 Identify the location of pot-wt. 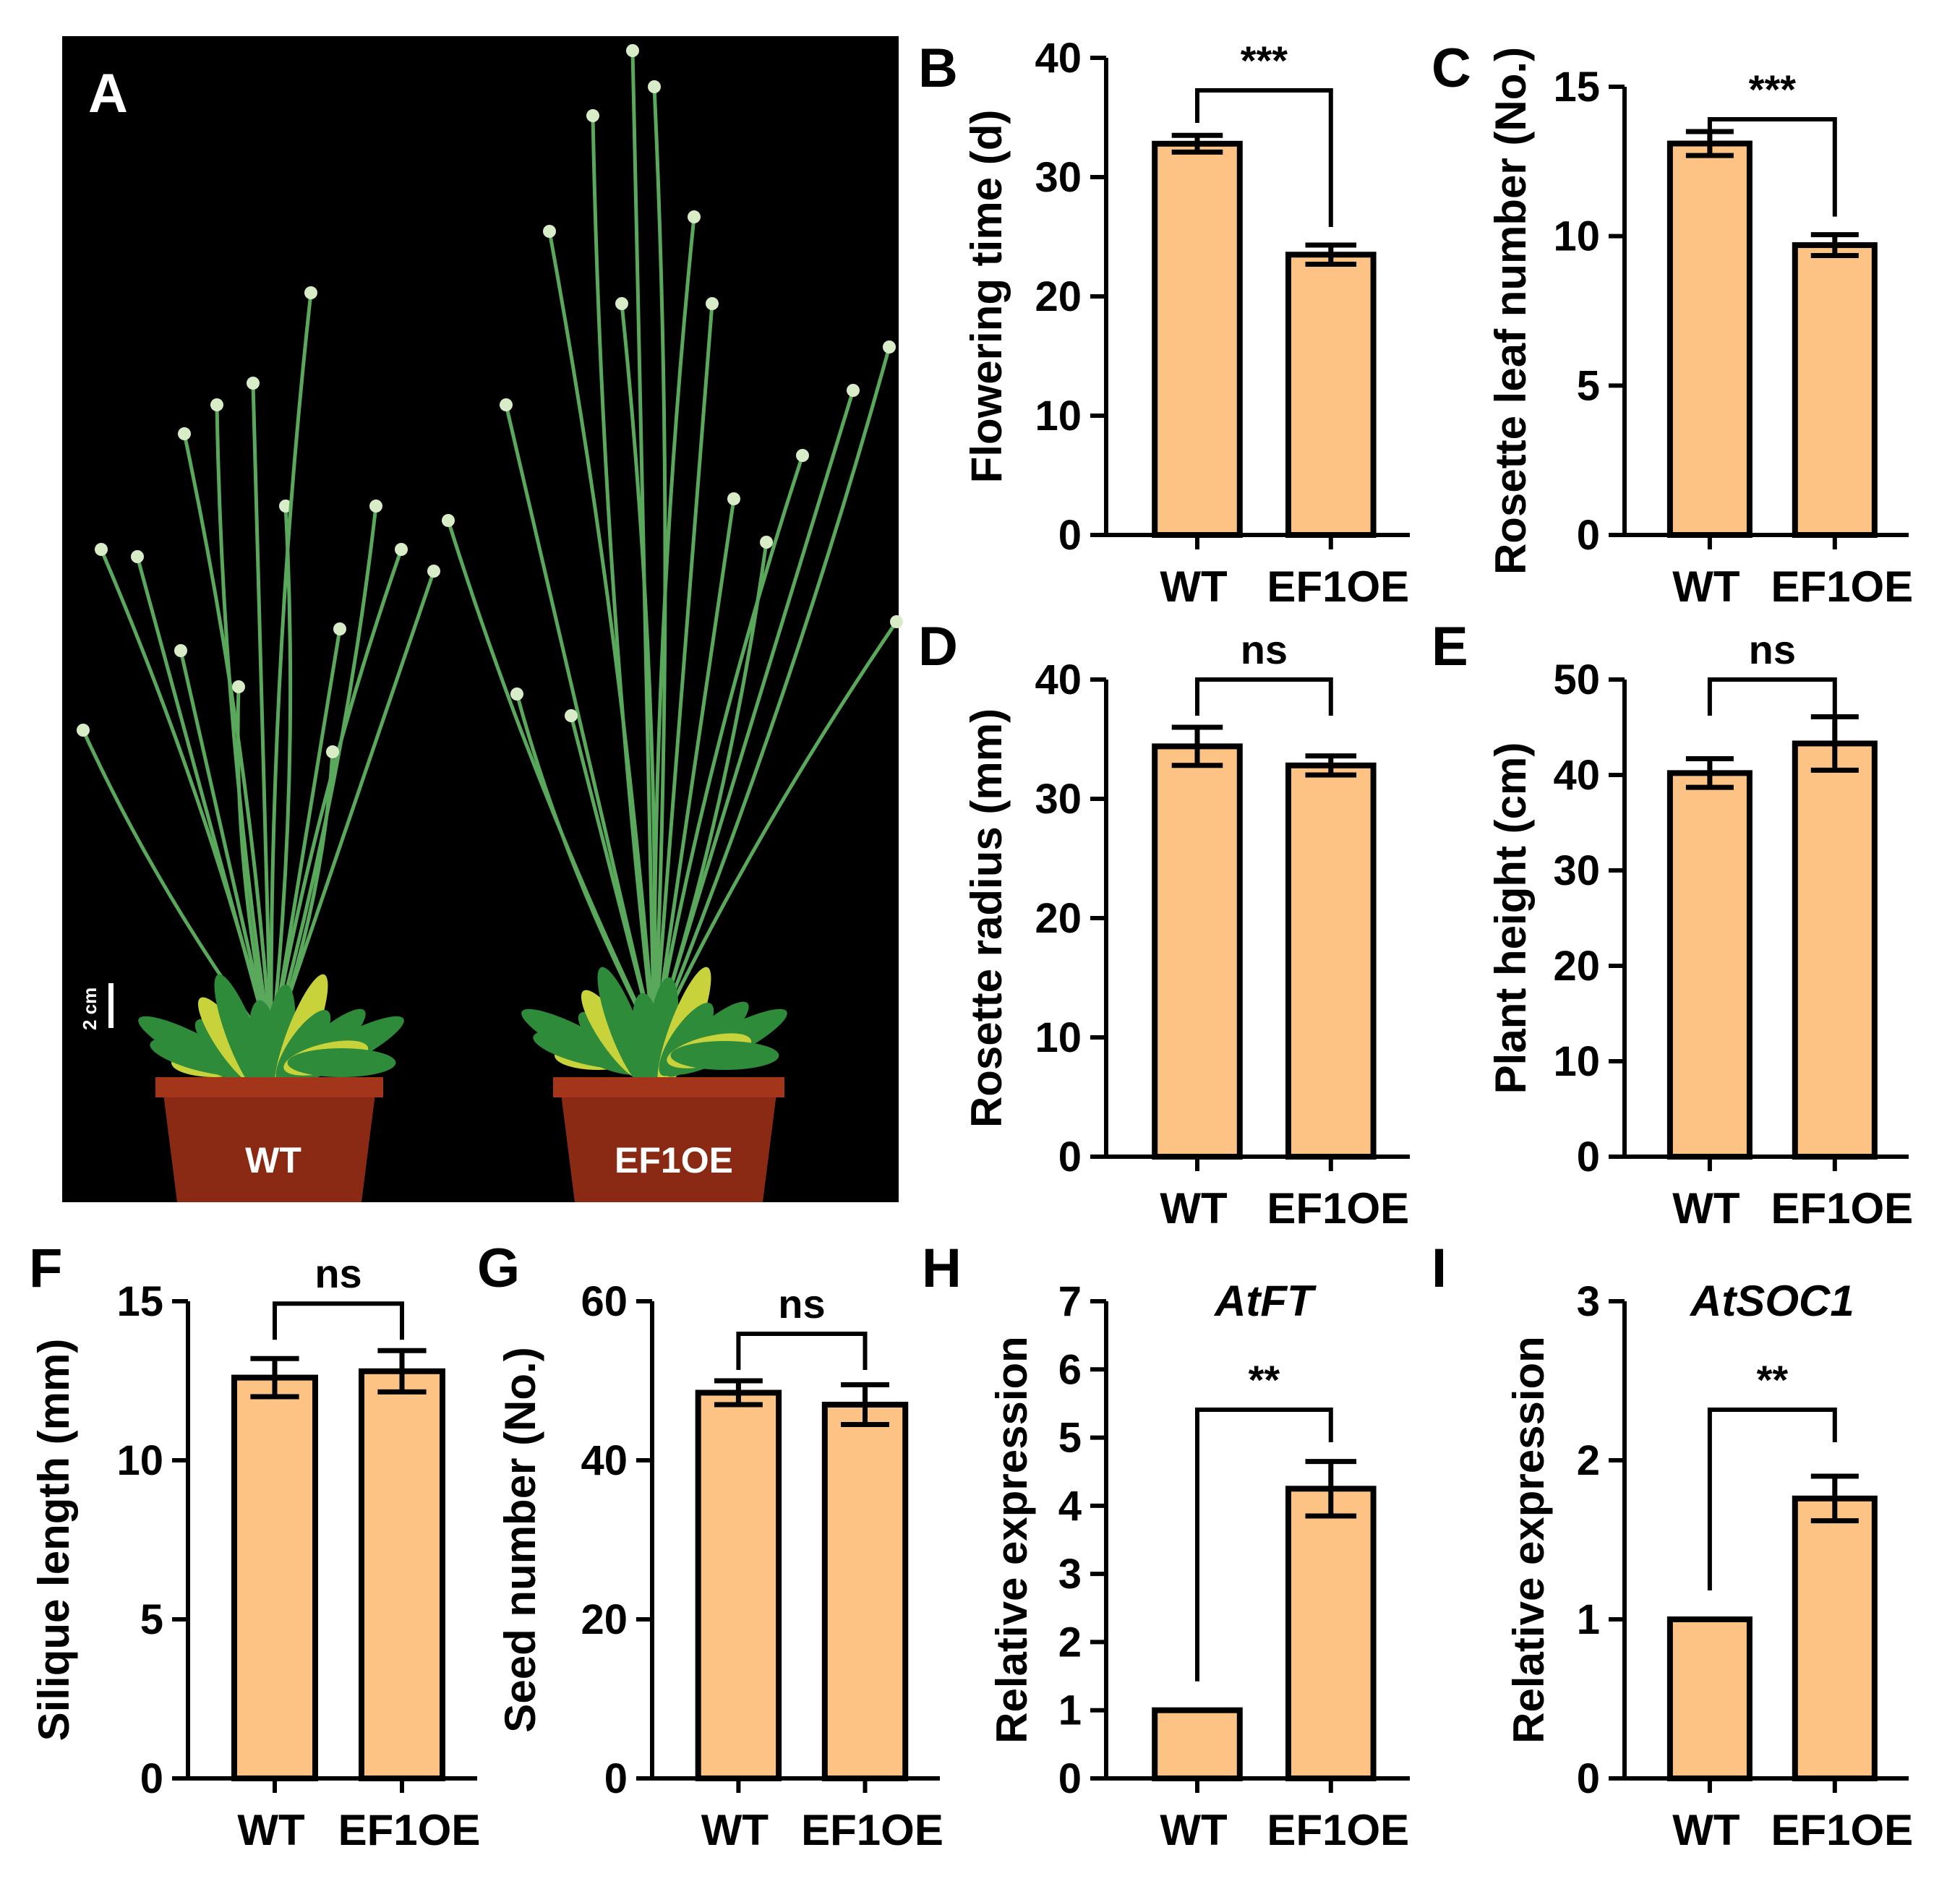
(269, 1145).